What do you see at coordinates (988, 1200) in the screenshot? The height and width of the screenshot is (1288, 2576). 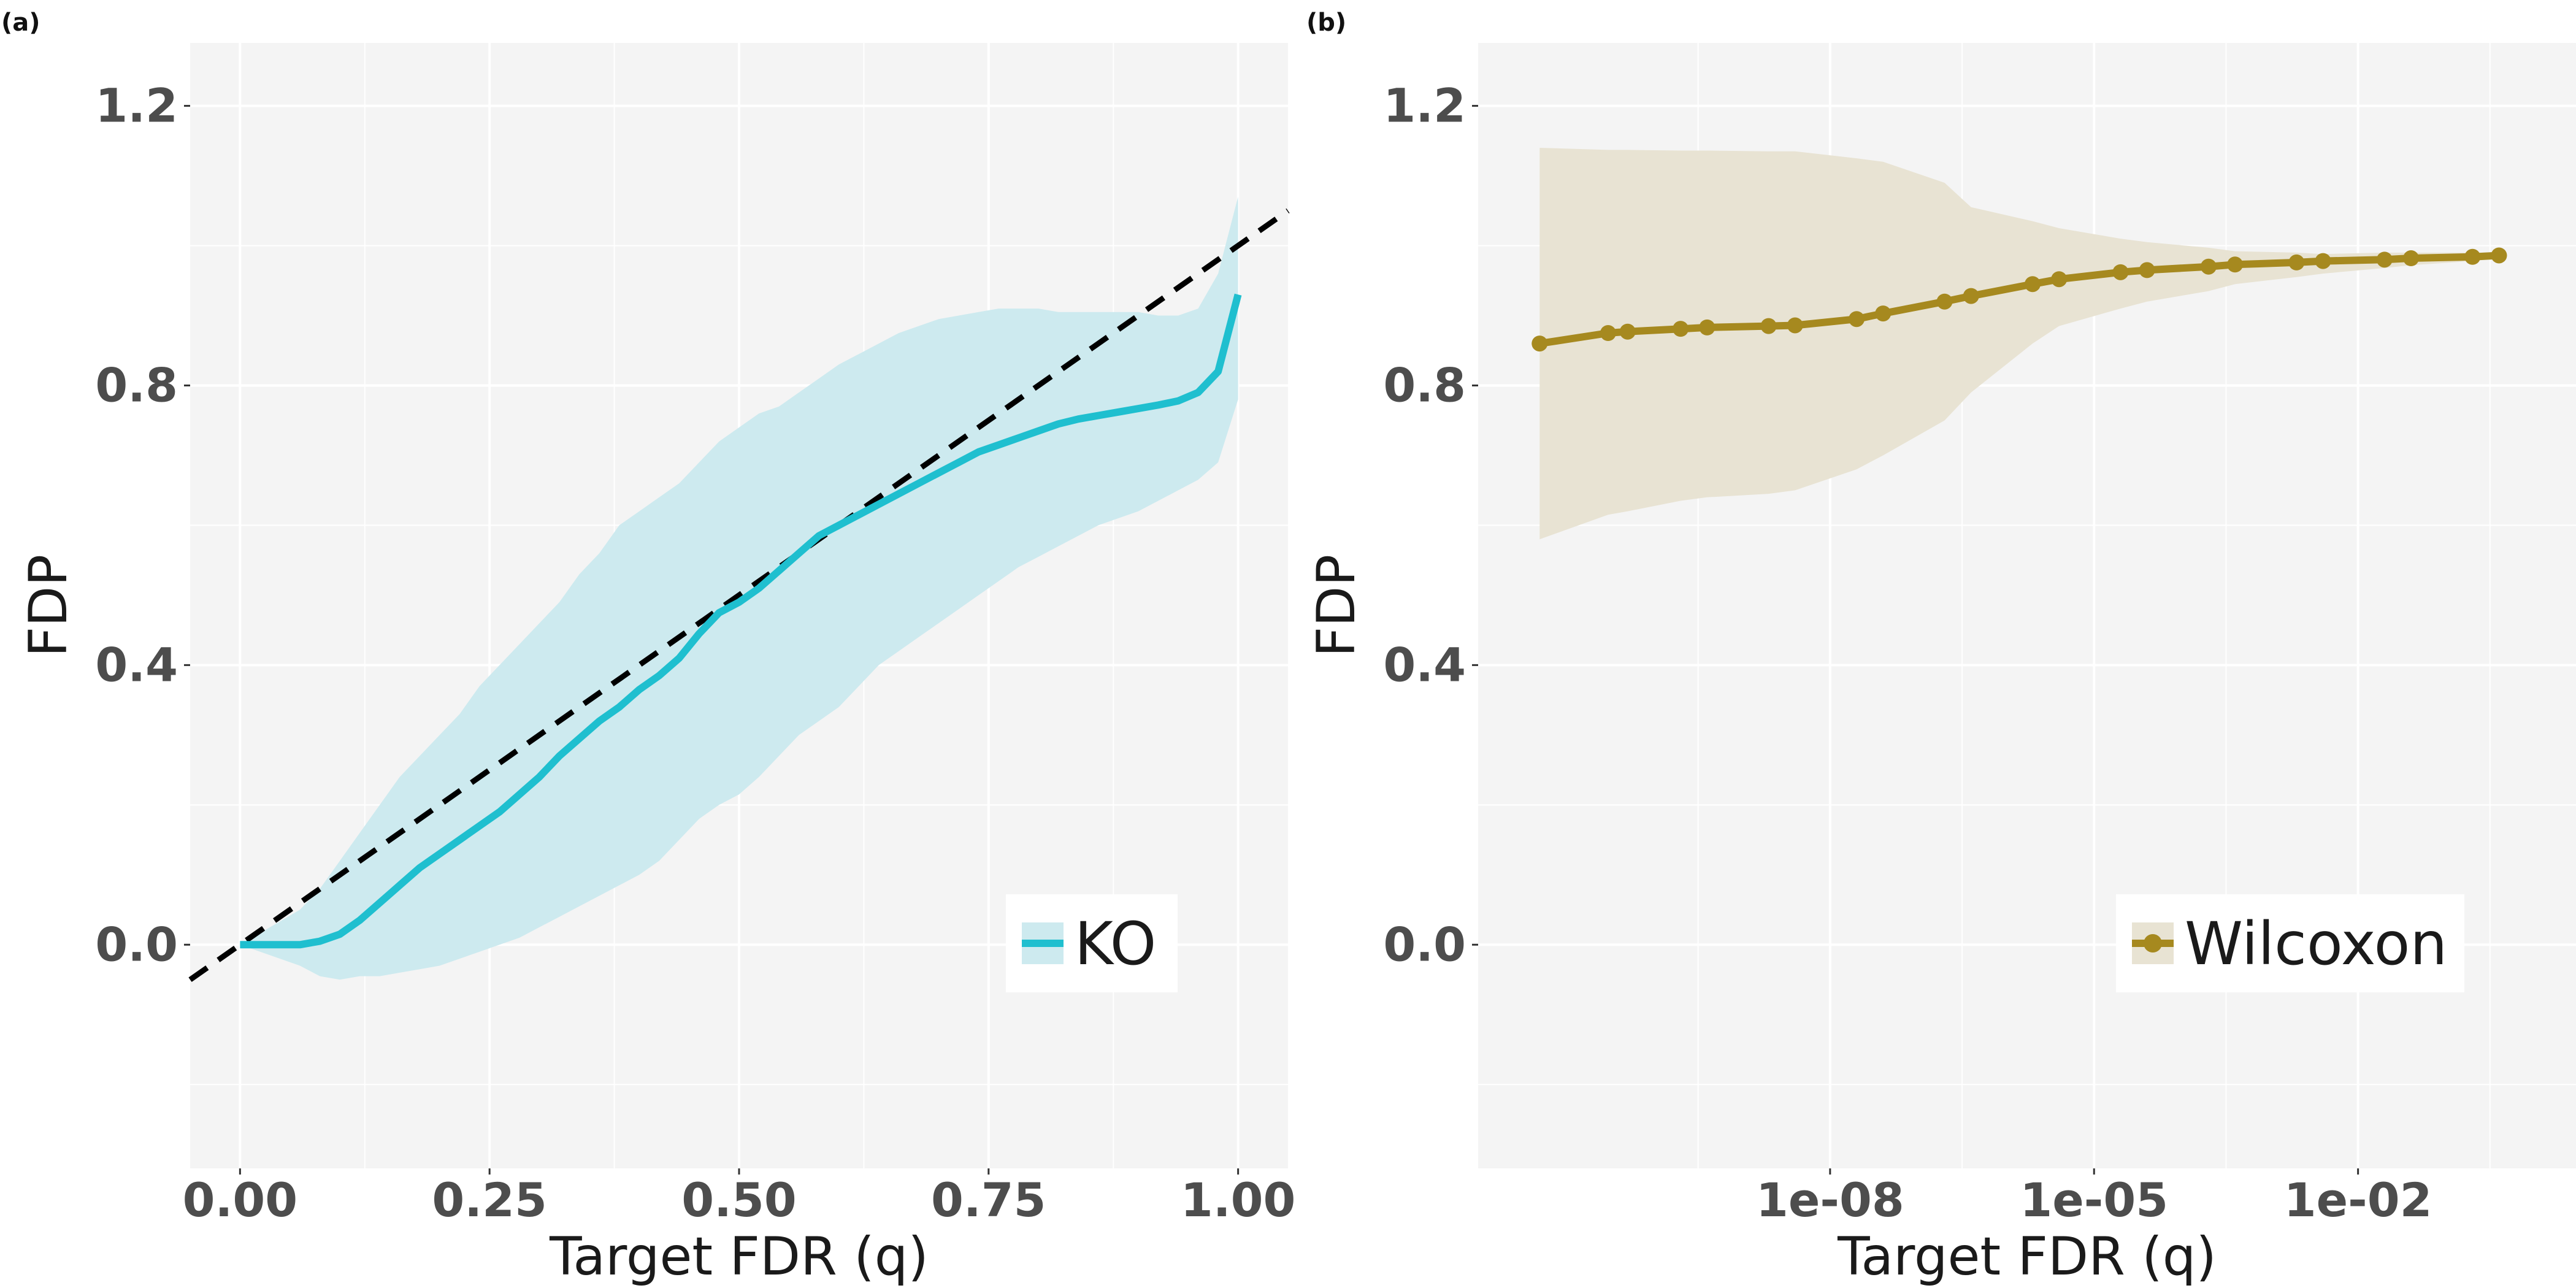 I see `x-tick-label: 0.75` at bounding box center [988, 1200].